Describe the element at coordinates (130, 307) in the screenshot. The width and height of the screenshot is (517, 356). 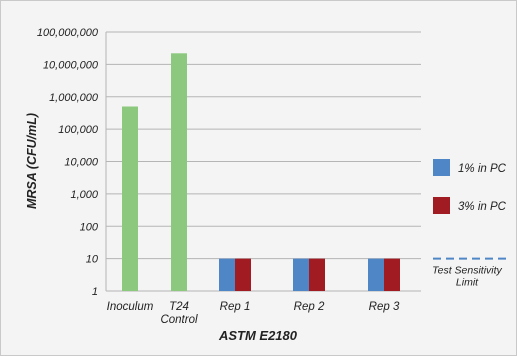
I see `x-tick-label: Inoculum` at that location.